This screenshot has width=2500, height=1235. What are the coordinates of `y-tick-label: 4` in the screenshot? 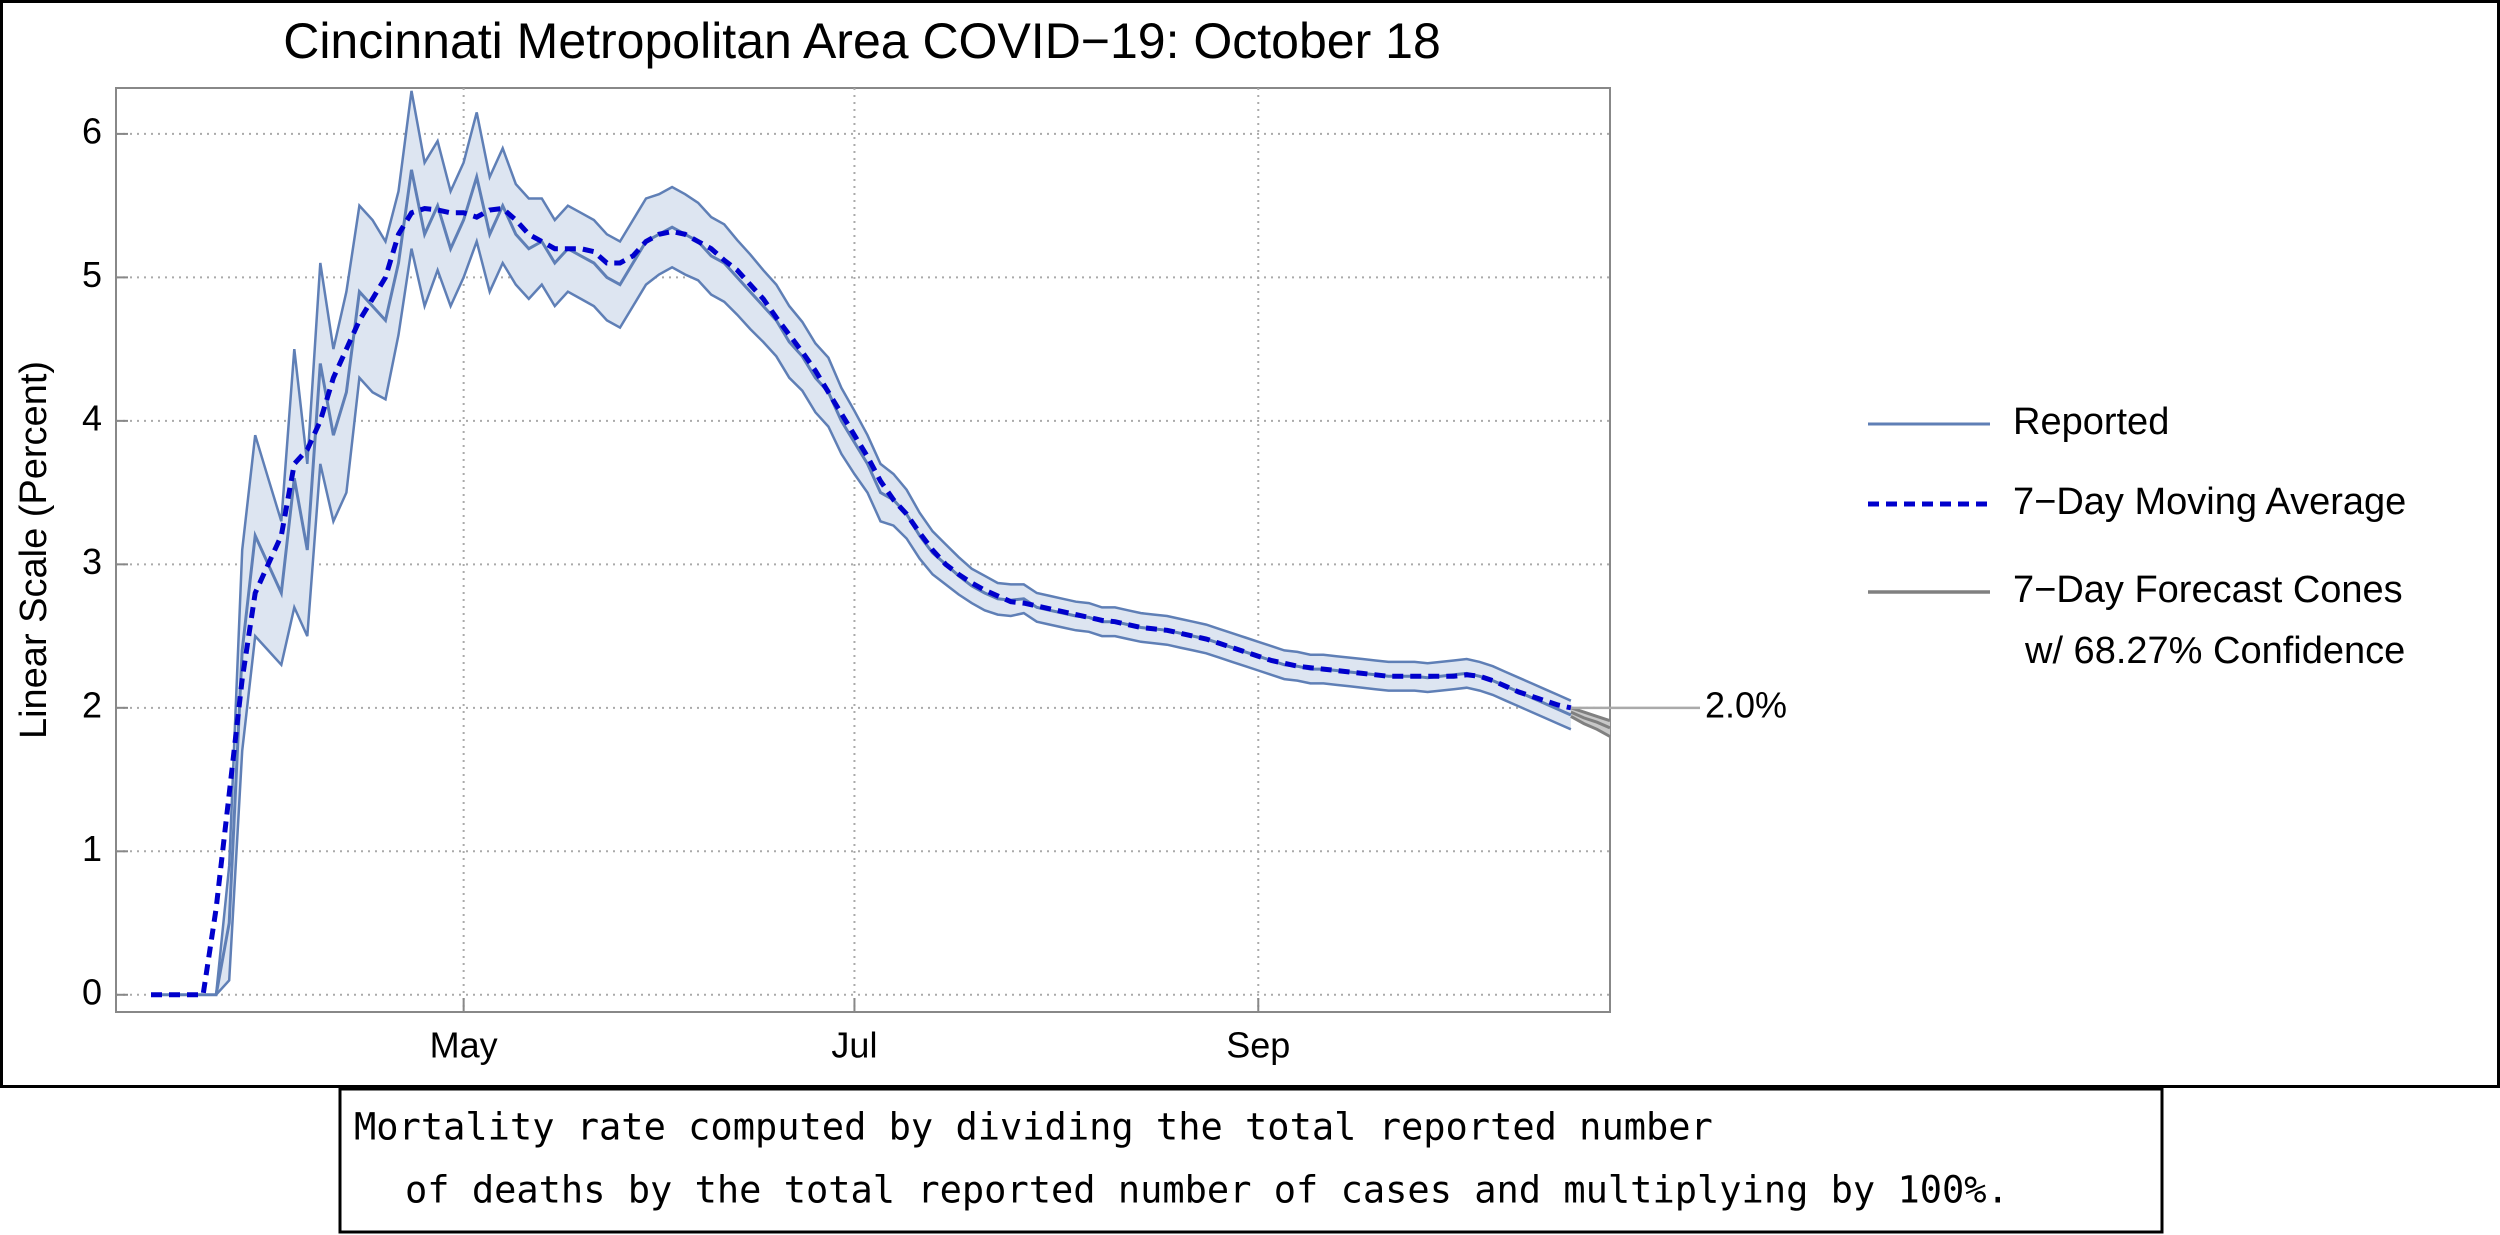 It's located at (92, 417).